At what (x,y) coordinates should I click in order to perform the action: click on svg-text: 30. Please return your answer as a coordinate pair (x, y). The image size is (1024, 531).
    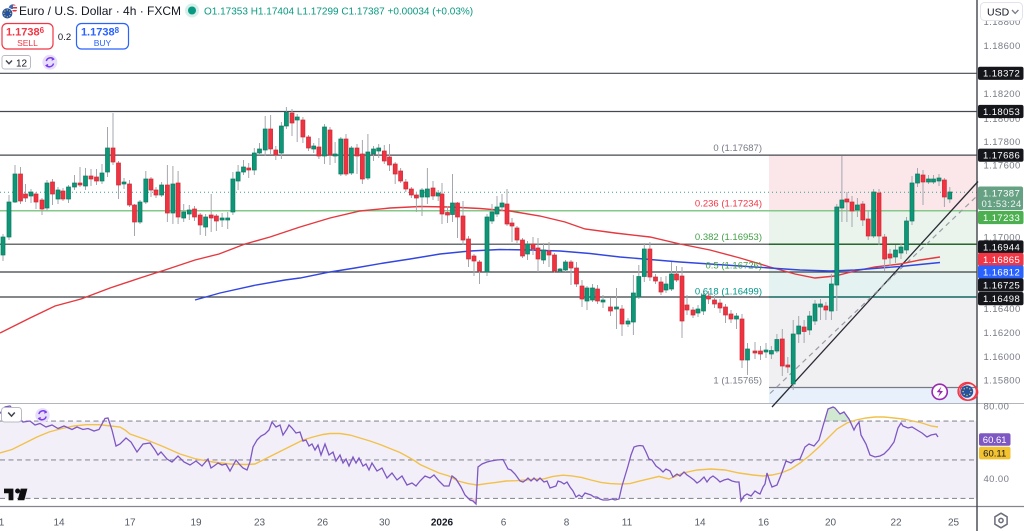
    Looking at the image, I should click on (385, 523).